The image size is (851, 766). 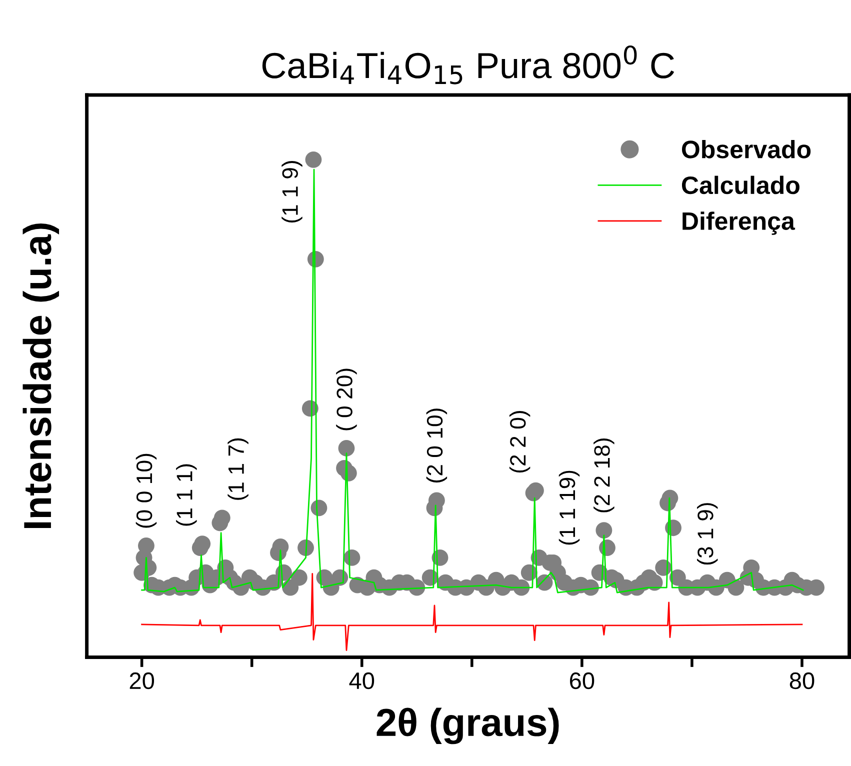 I want to click on legend-label: Calculado, so click(x=741, y=185).